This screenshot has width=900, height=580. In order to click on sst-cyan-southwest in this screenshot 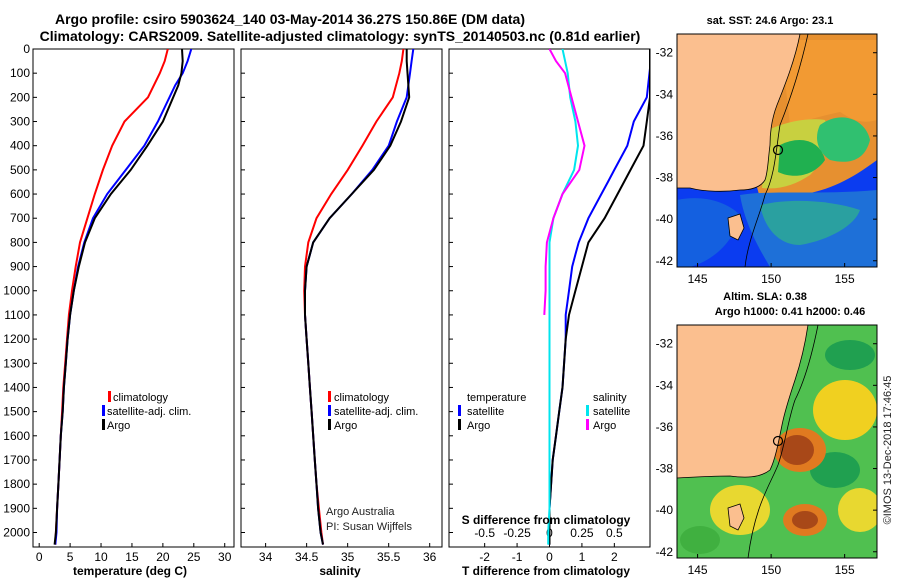, I will do `click(708, 232)`.